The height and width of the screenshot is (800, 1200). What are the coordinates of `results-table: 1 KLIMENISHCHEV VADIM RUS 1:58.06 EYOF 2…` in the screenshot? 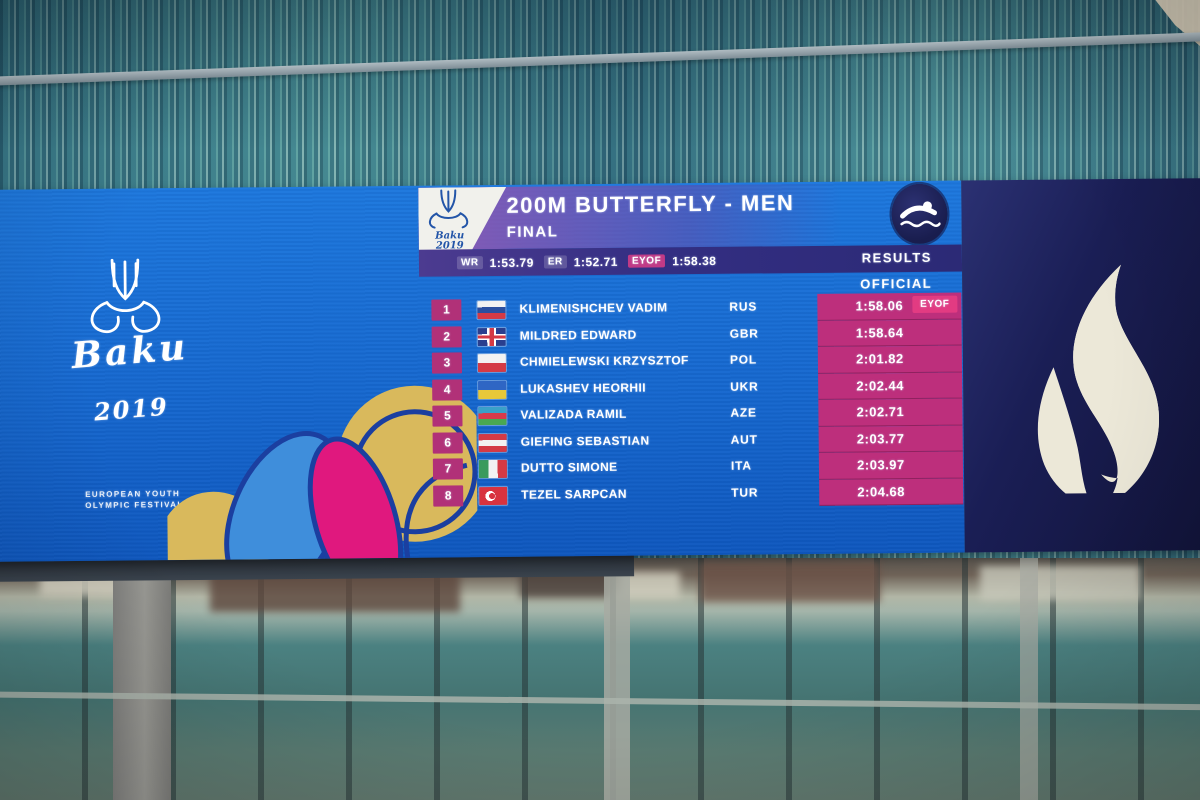 It's located at (697, 401).